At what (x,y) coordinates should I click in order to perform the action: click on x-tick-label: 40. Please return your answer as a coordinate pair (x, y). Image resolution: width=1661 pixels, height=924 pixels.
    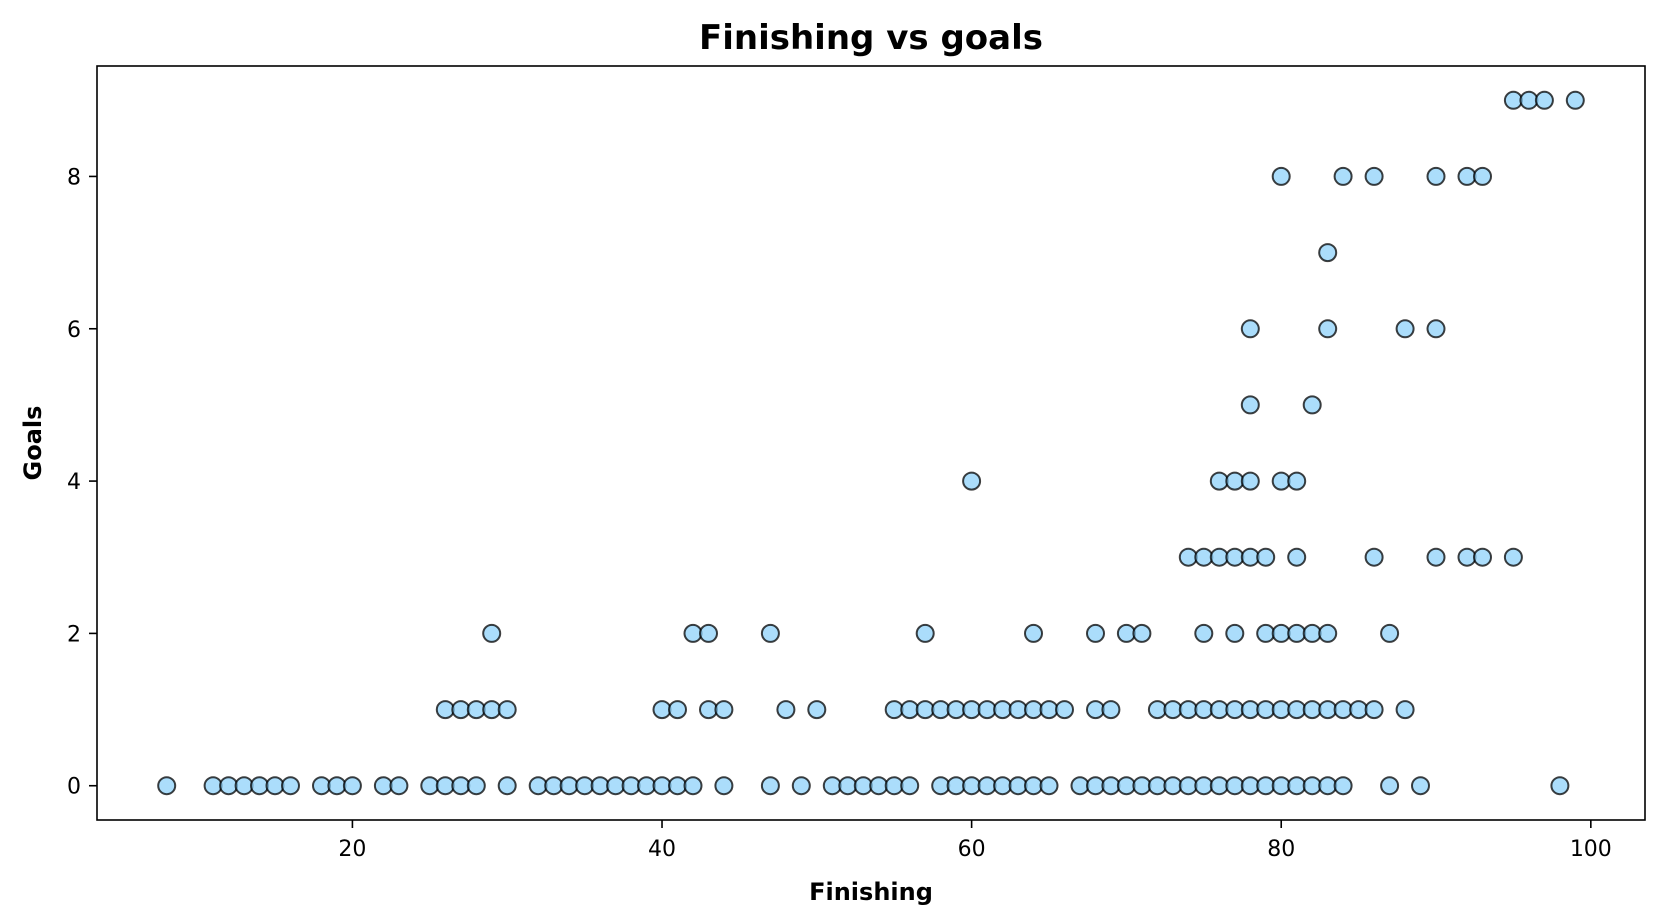
    Looking at the image, I should click on (662, 849).